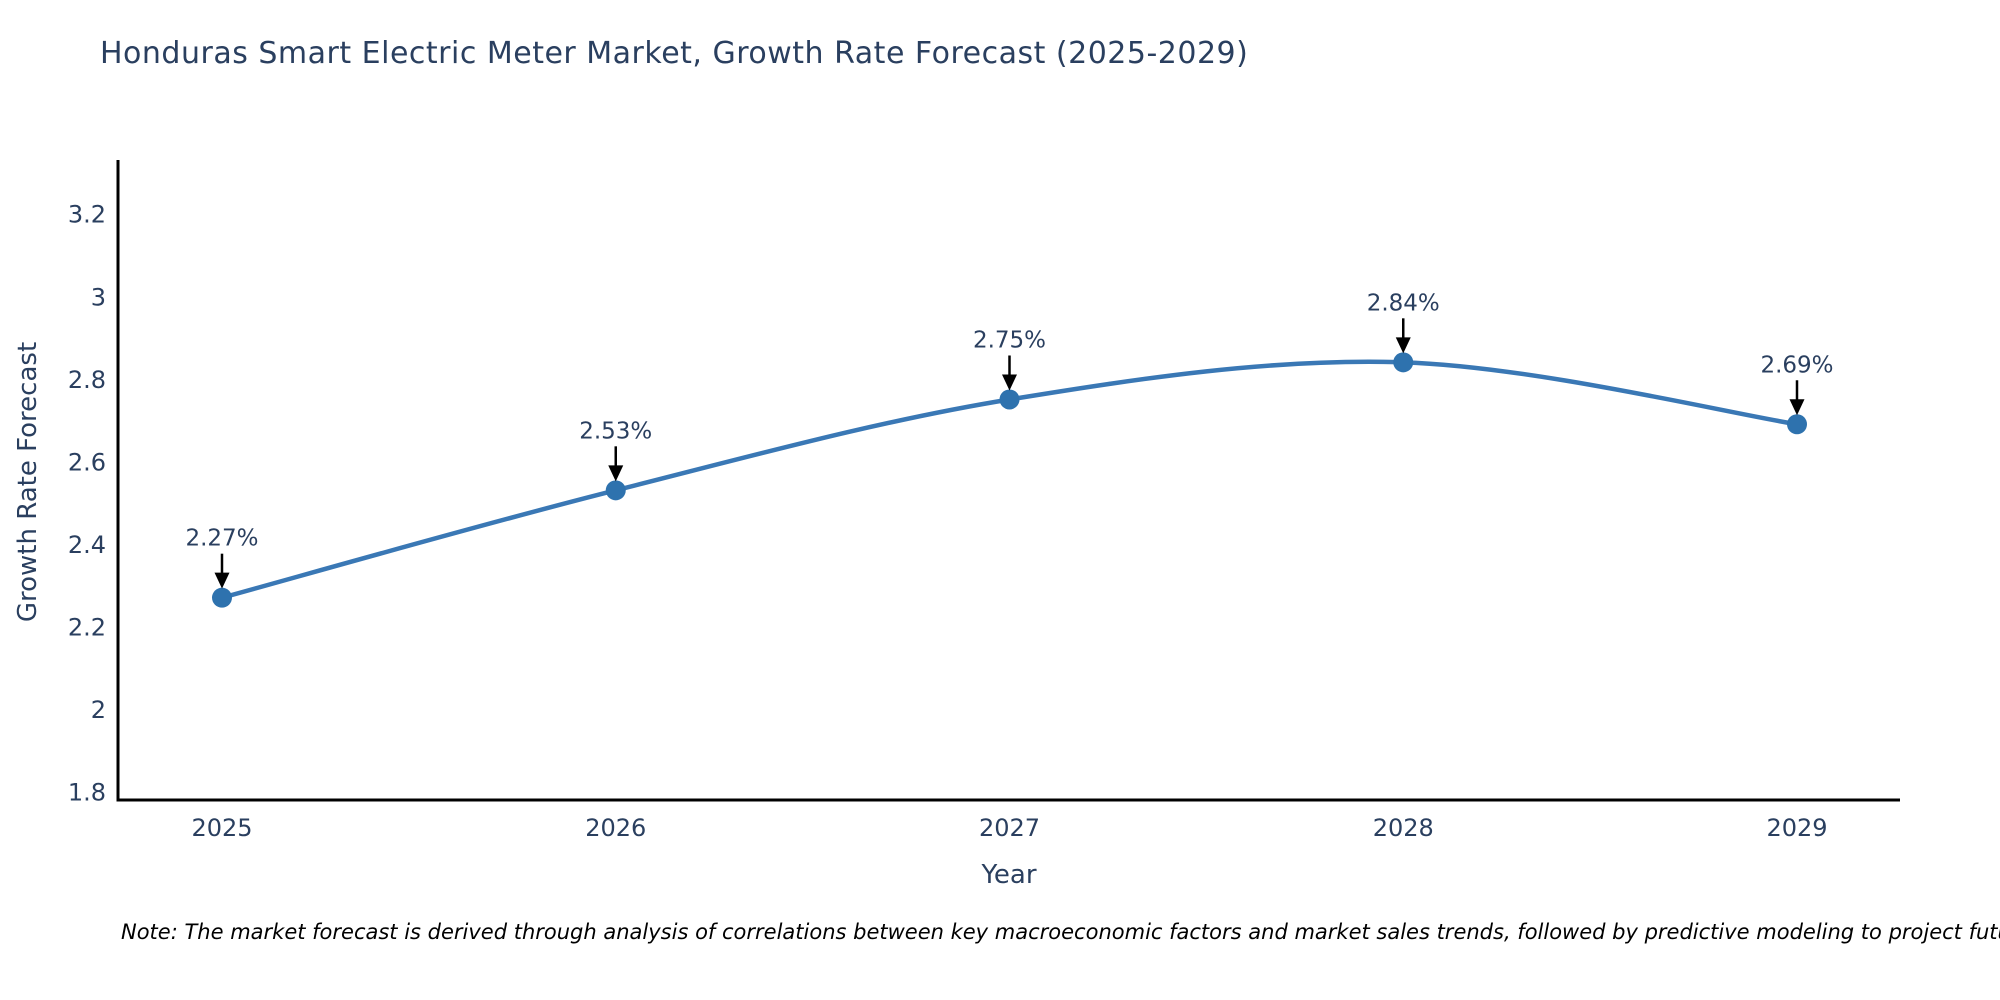  Describe the element at coordinates (1009, 340) in the screenshot. I see `point-value-label: 2.75%` at that location.